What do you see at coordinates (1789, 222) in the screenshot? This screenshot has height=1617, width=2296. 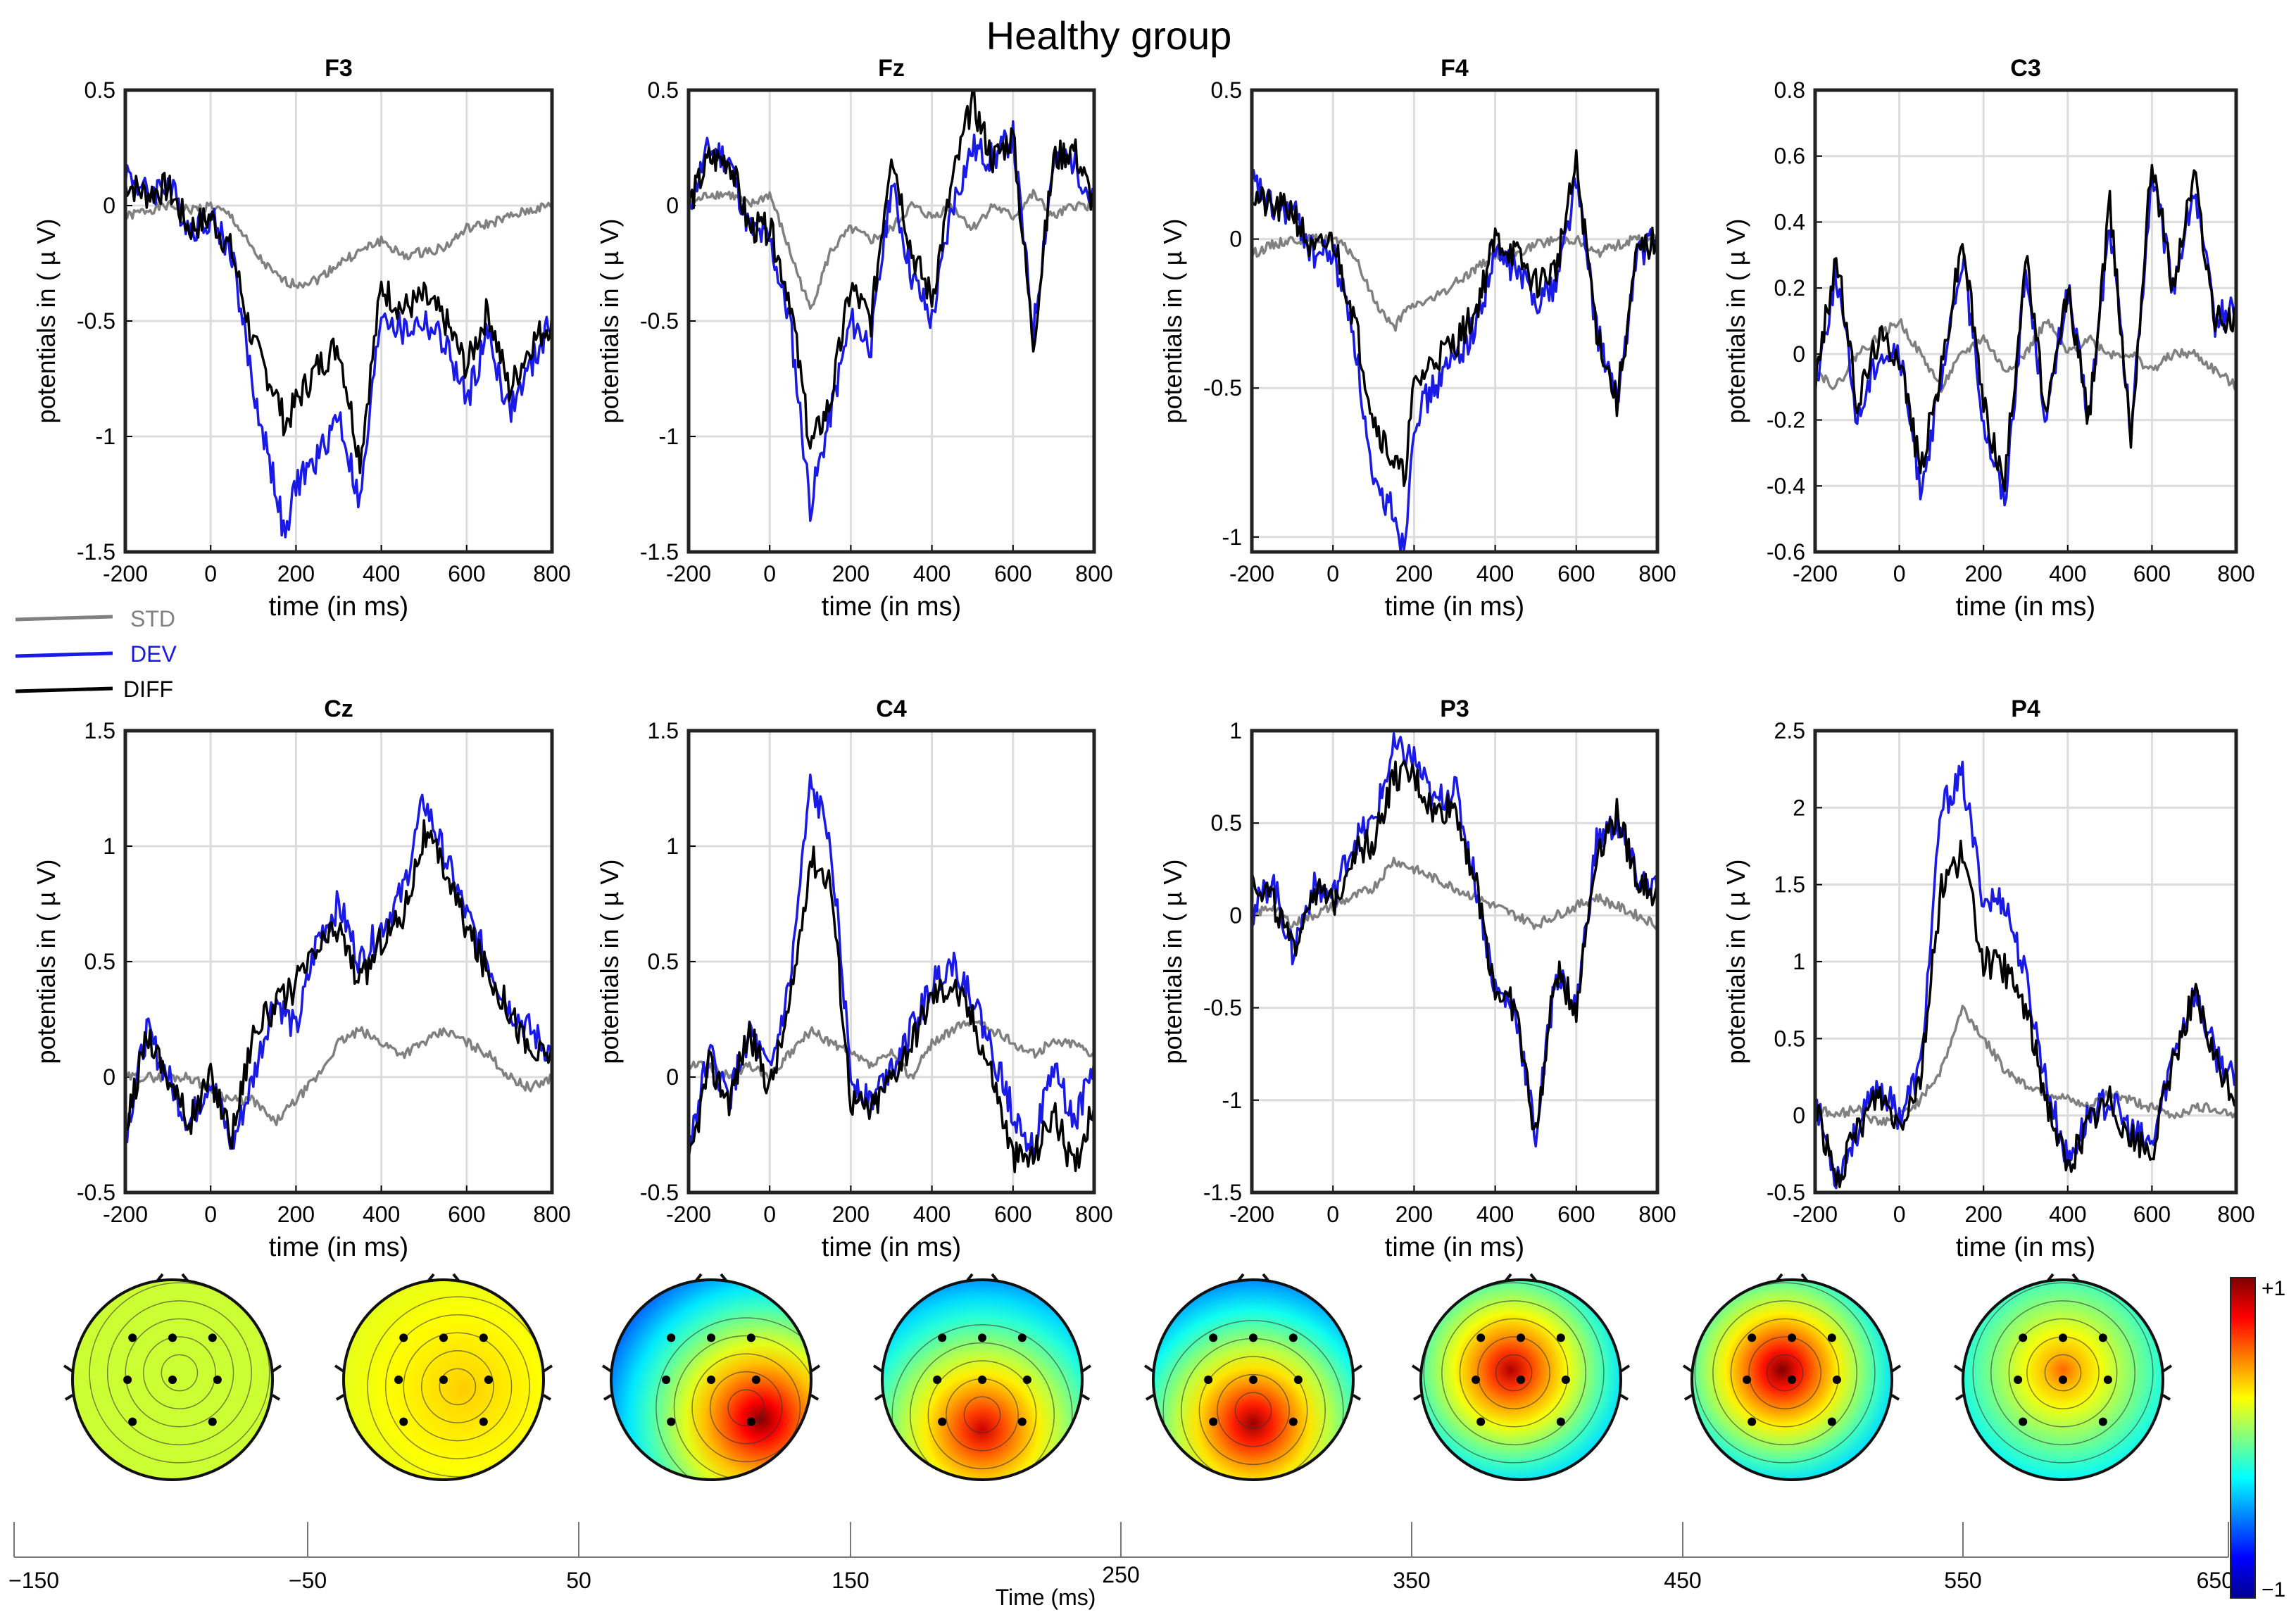 I see `y-tick-label: 0.4` at bounding box center [1789, 222].